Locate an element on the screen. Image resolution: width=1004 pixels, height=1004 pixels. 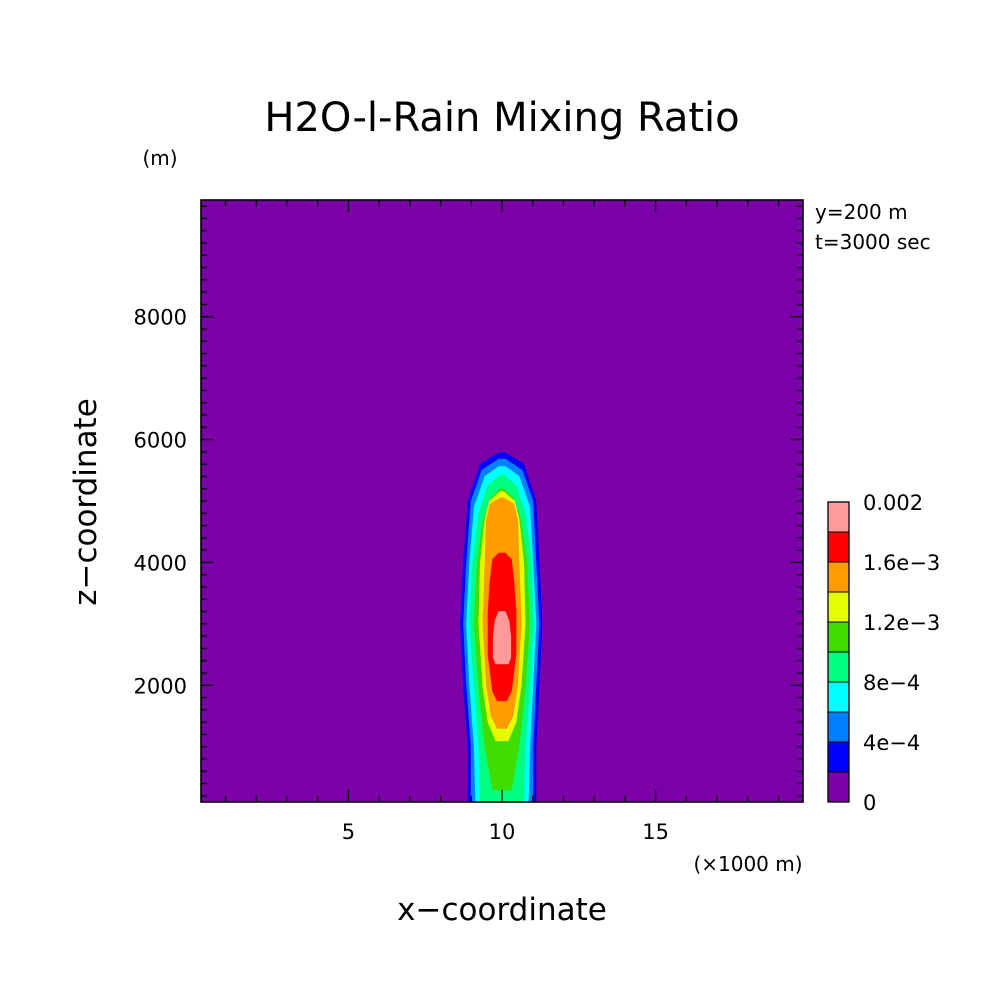
y-tick-label: 4000 is located at coordinates (160, 563).